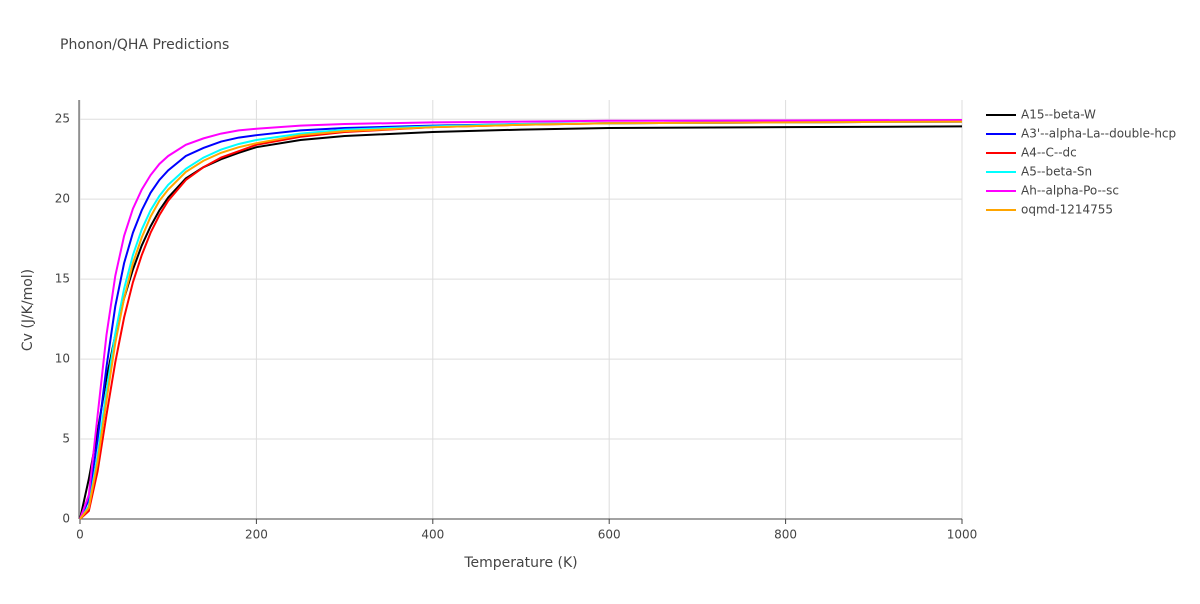  Describe the element at coordinates (785, 535) in the screenshot. I see `x-tick-label: 800` at that location.